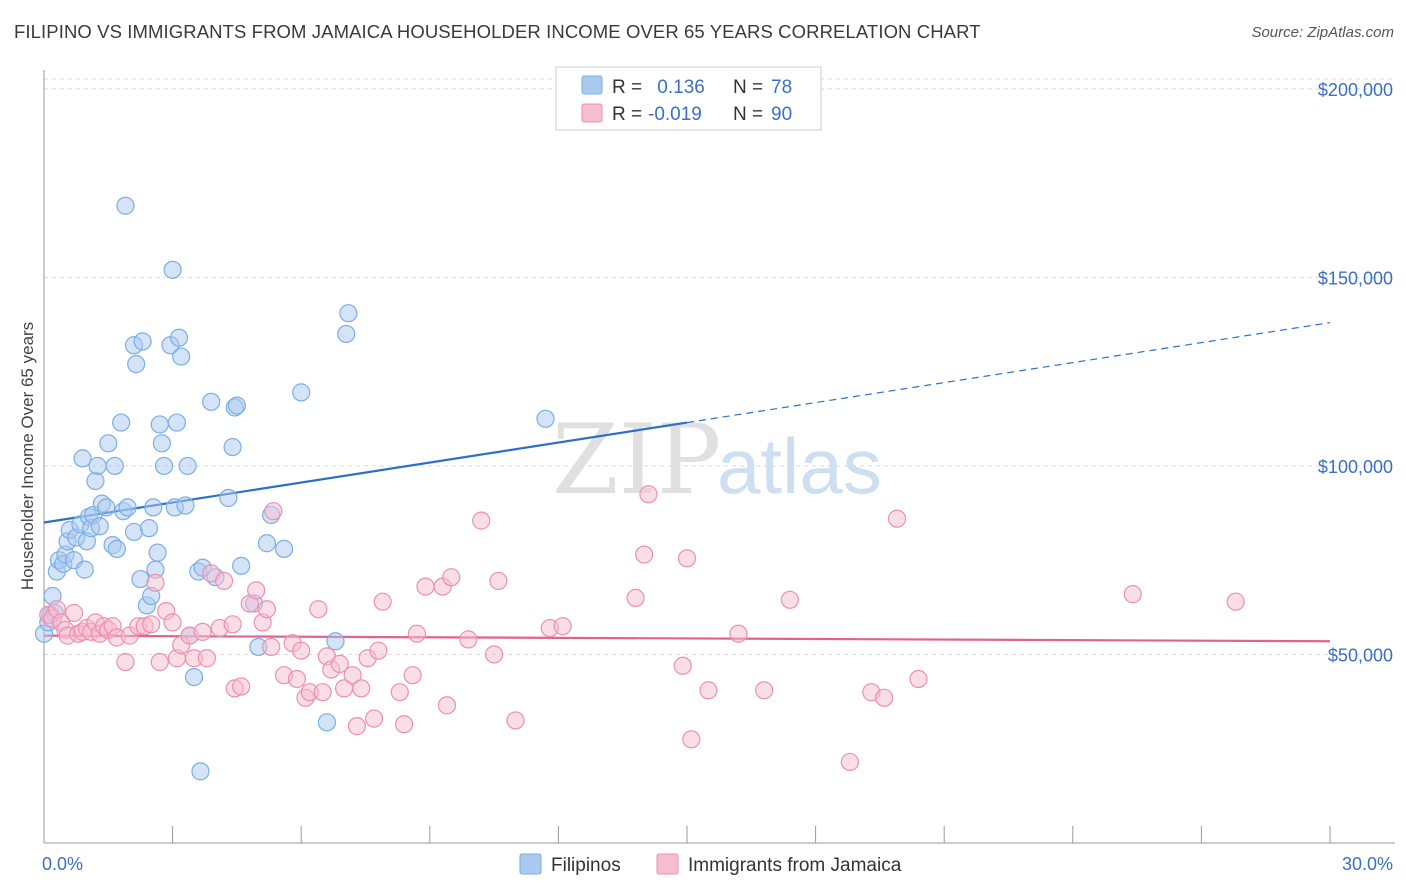 This screenshot has height=892, width=1406. What do you see at coordinates (667, 864) in the screenshot?
I see `series-legend-swatch-jamaica` at bounding box center [667, 864].